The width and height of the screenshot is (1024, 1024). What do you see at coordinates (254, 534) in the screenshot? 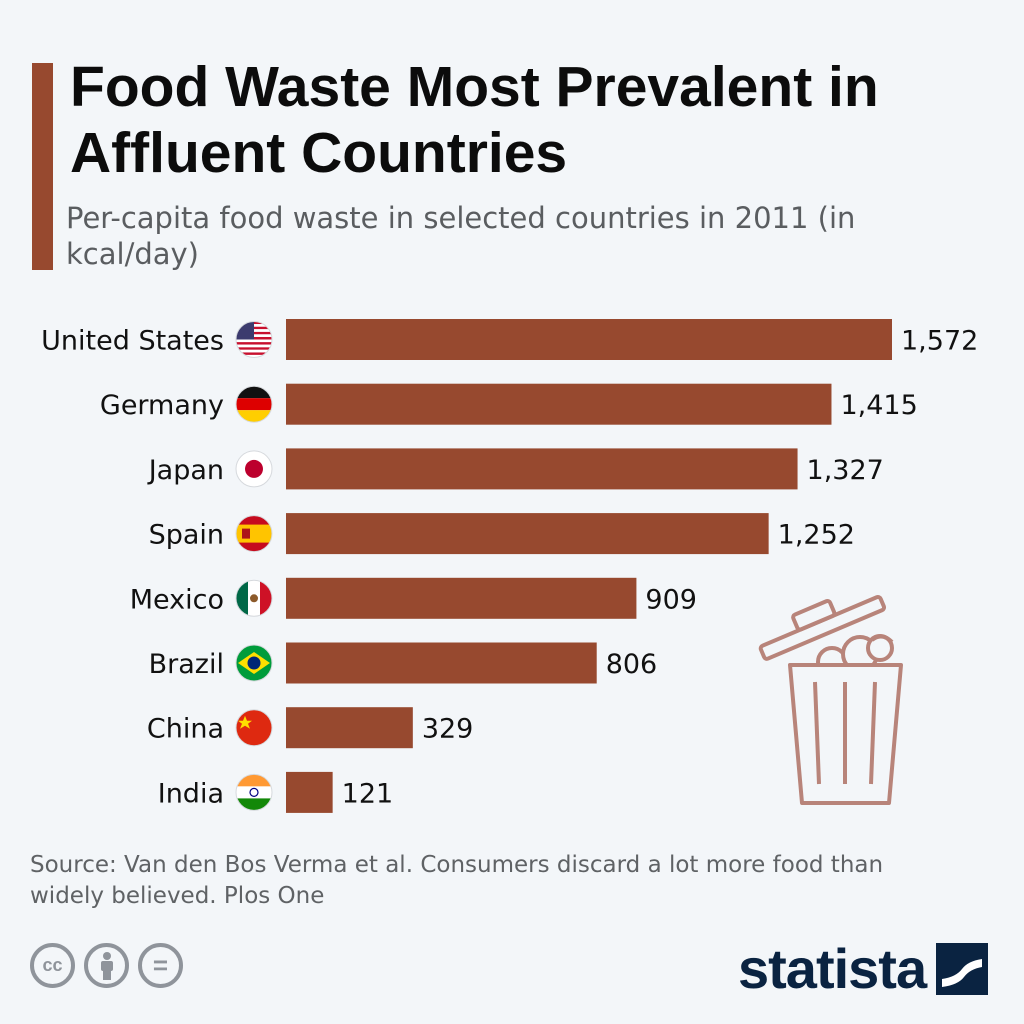
I see `spain-flag-icon` at bounding box center [254, 534].